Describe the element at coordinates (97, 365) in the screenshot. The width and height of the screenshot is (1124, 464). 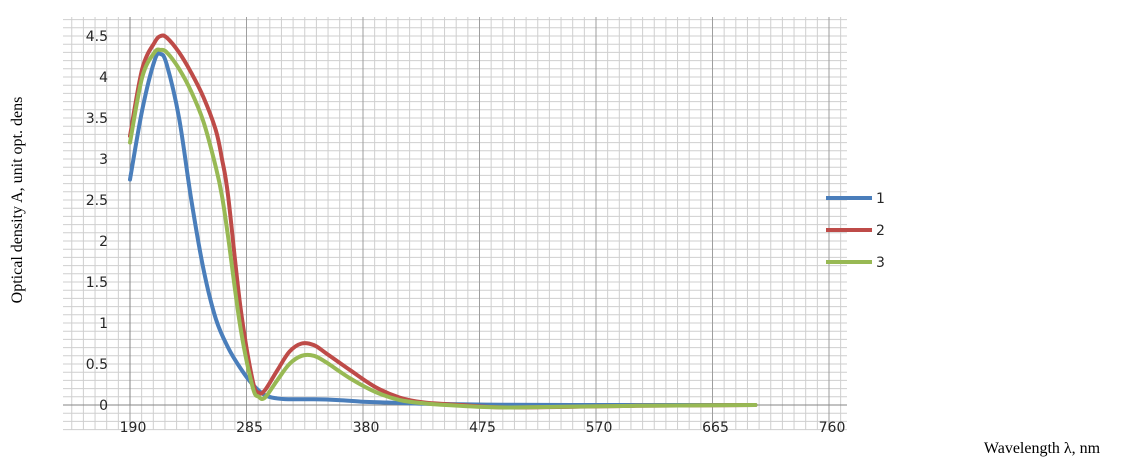
I see `y-tick-label: 0.5` at that location.